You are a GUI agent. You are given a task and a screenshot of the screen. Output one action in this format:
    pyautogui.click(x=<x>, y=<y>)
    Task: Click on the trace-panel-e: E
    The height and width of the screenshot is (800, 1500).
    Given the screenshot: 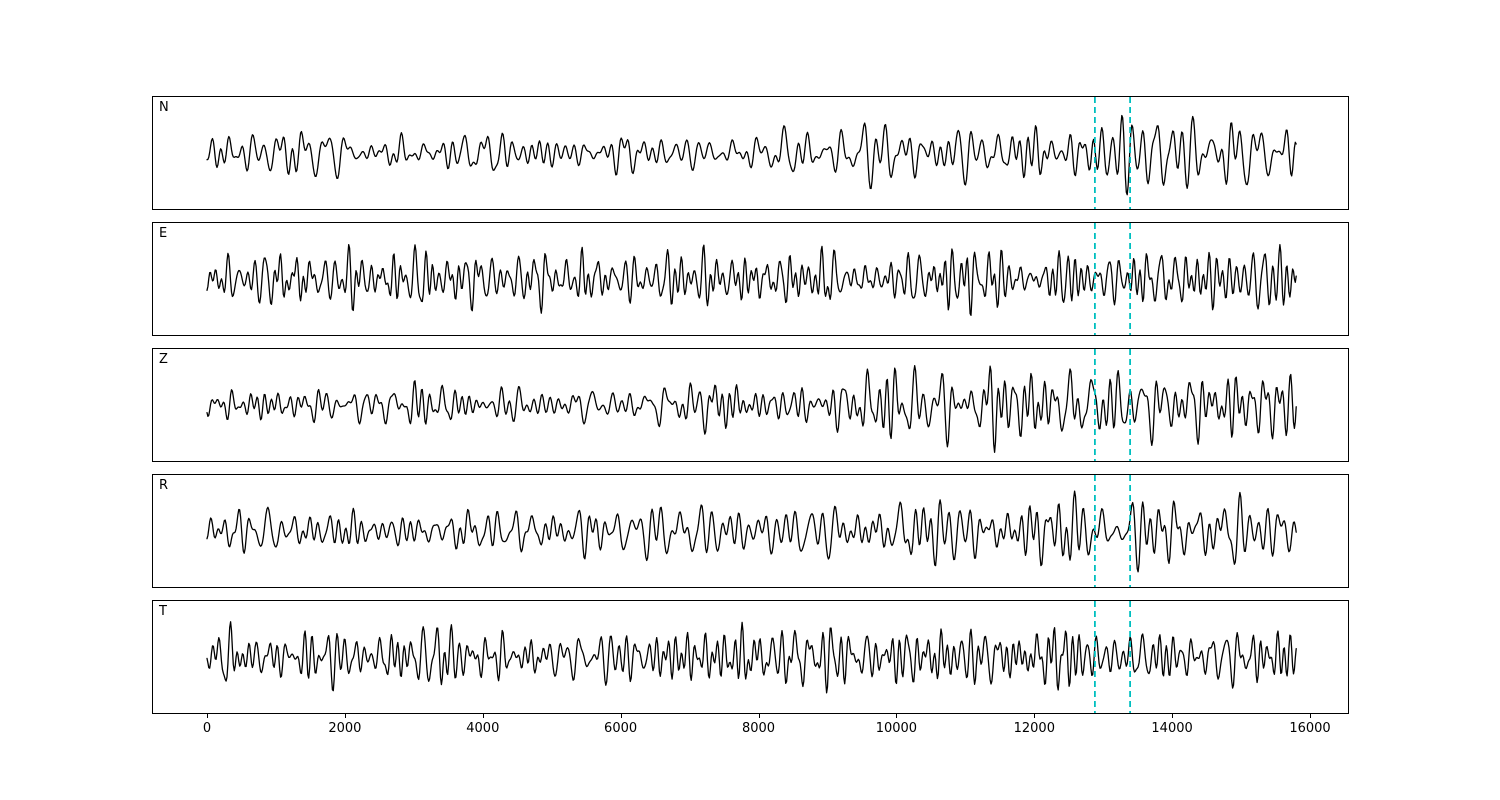 What is the action you would take?
    pyautogui.click(x=750, y=279)
    